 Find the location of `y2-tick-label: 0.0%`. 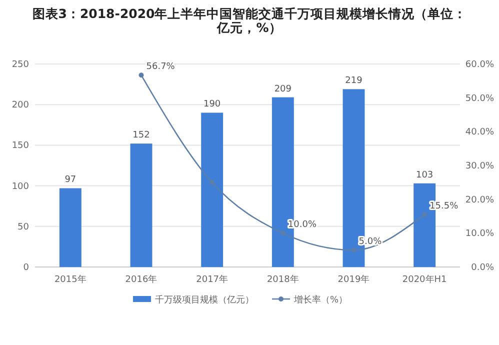

y2-tick-label: 0.0% is located at coordinates (482, 268).